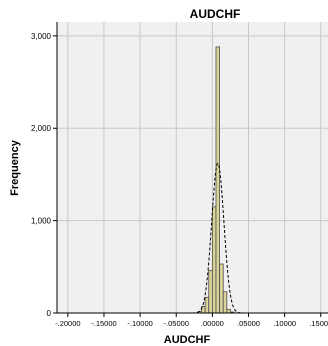 The width and height of the screenshot is (328, 346). Describe the element at coordinates (248, 323) in the screenshot. I see `x-tick-label: .05000` at that location.